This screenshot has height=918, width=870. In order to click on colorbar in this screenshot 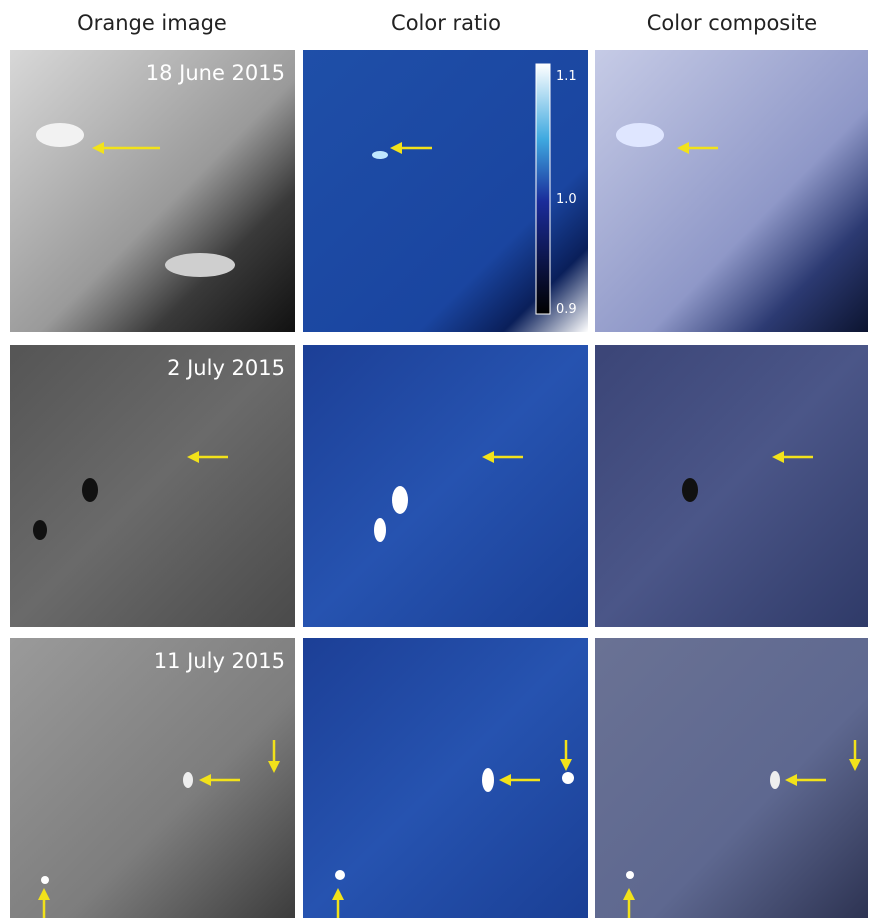, I will do `click(543, 189)`.